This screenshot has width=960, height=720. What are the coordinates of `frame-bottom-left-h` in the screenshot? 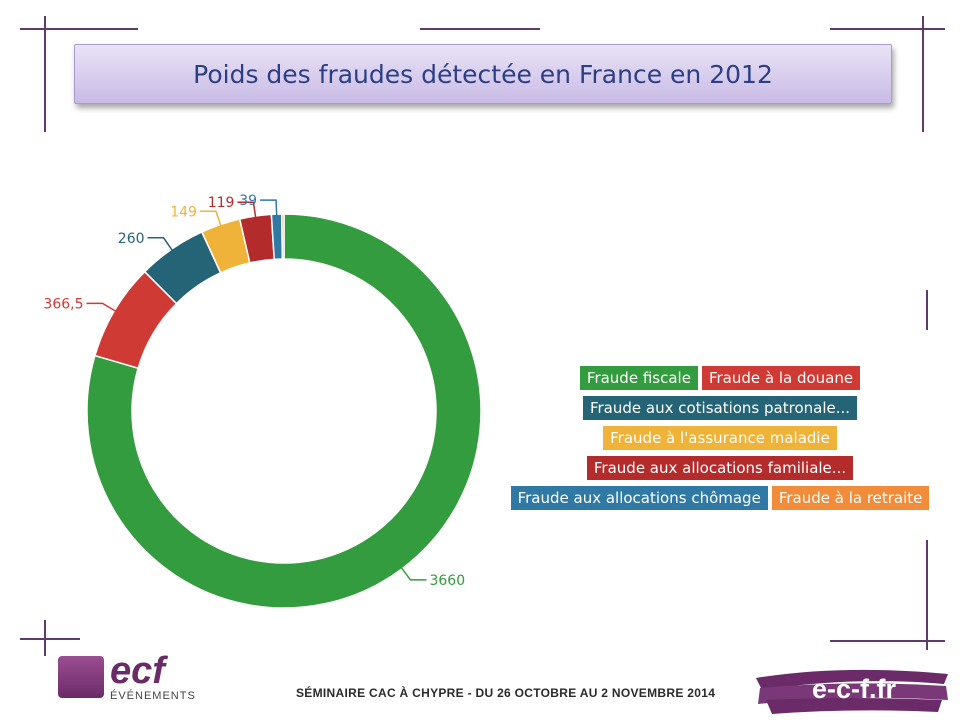 It's located at (50, 639).